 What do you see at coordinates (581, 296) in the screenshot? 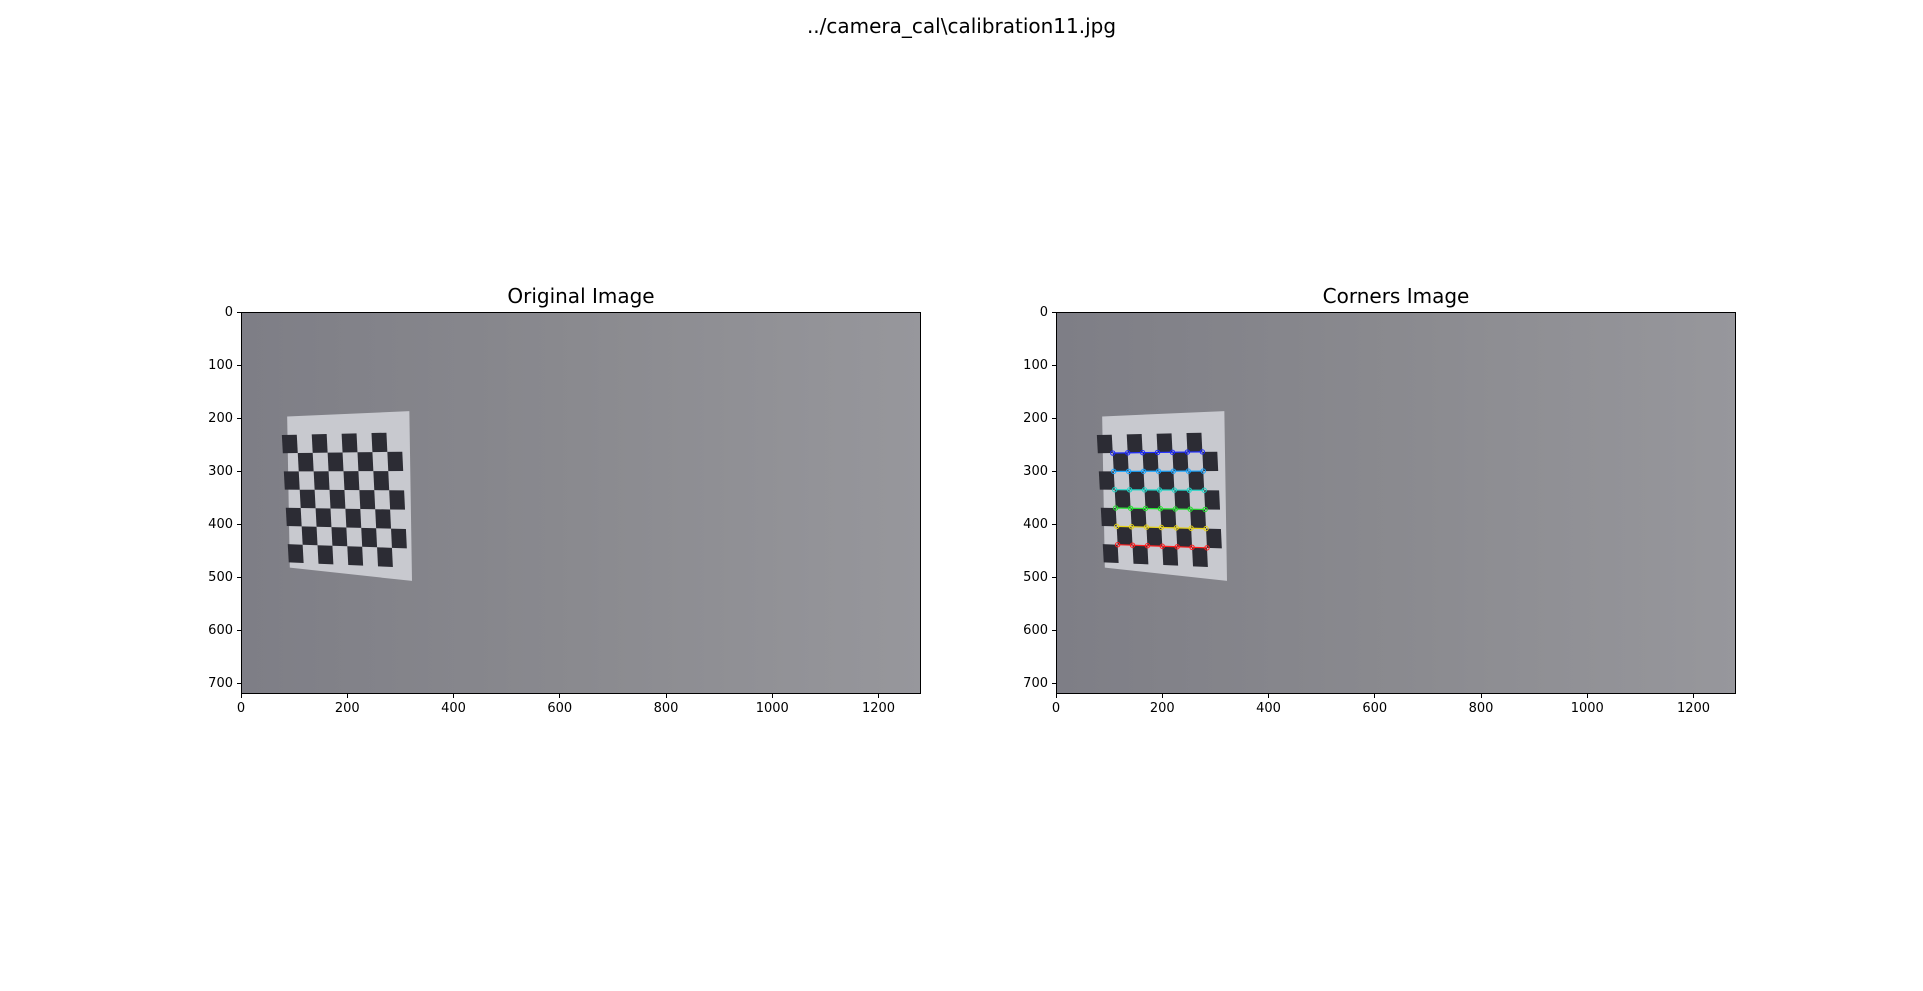
I see `panel-title-original: Original Image` at bounding box center [581, 296].